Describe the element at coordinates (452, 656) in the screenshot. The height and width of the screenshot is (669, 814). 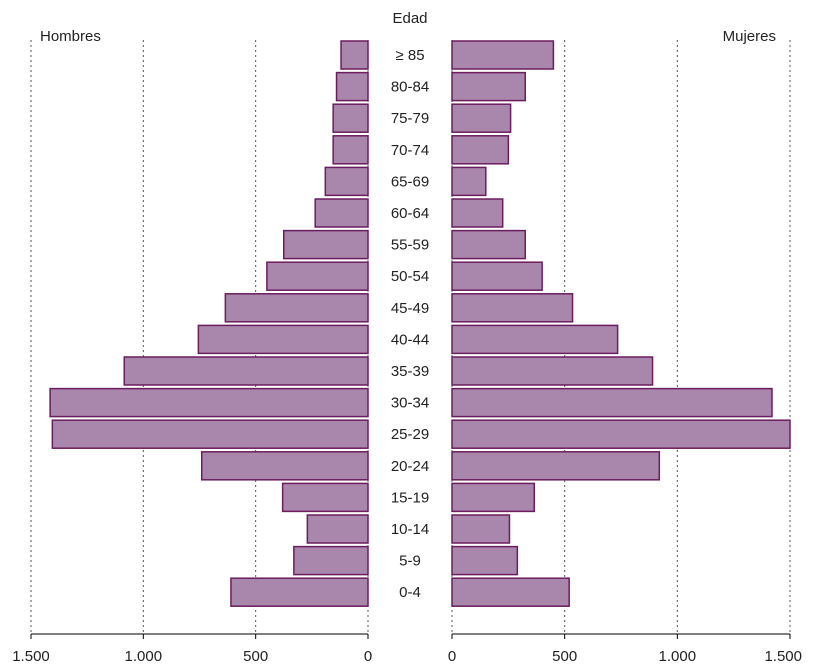
I see `tick-label-right: 0` at that location.